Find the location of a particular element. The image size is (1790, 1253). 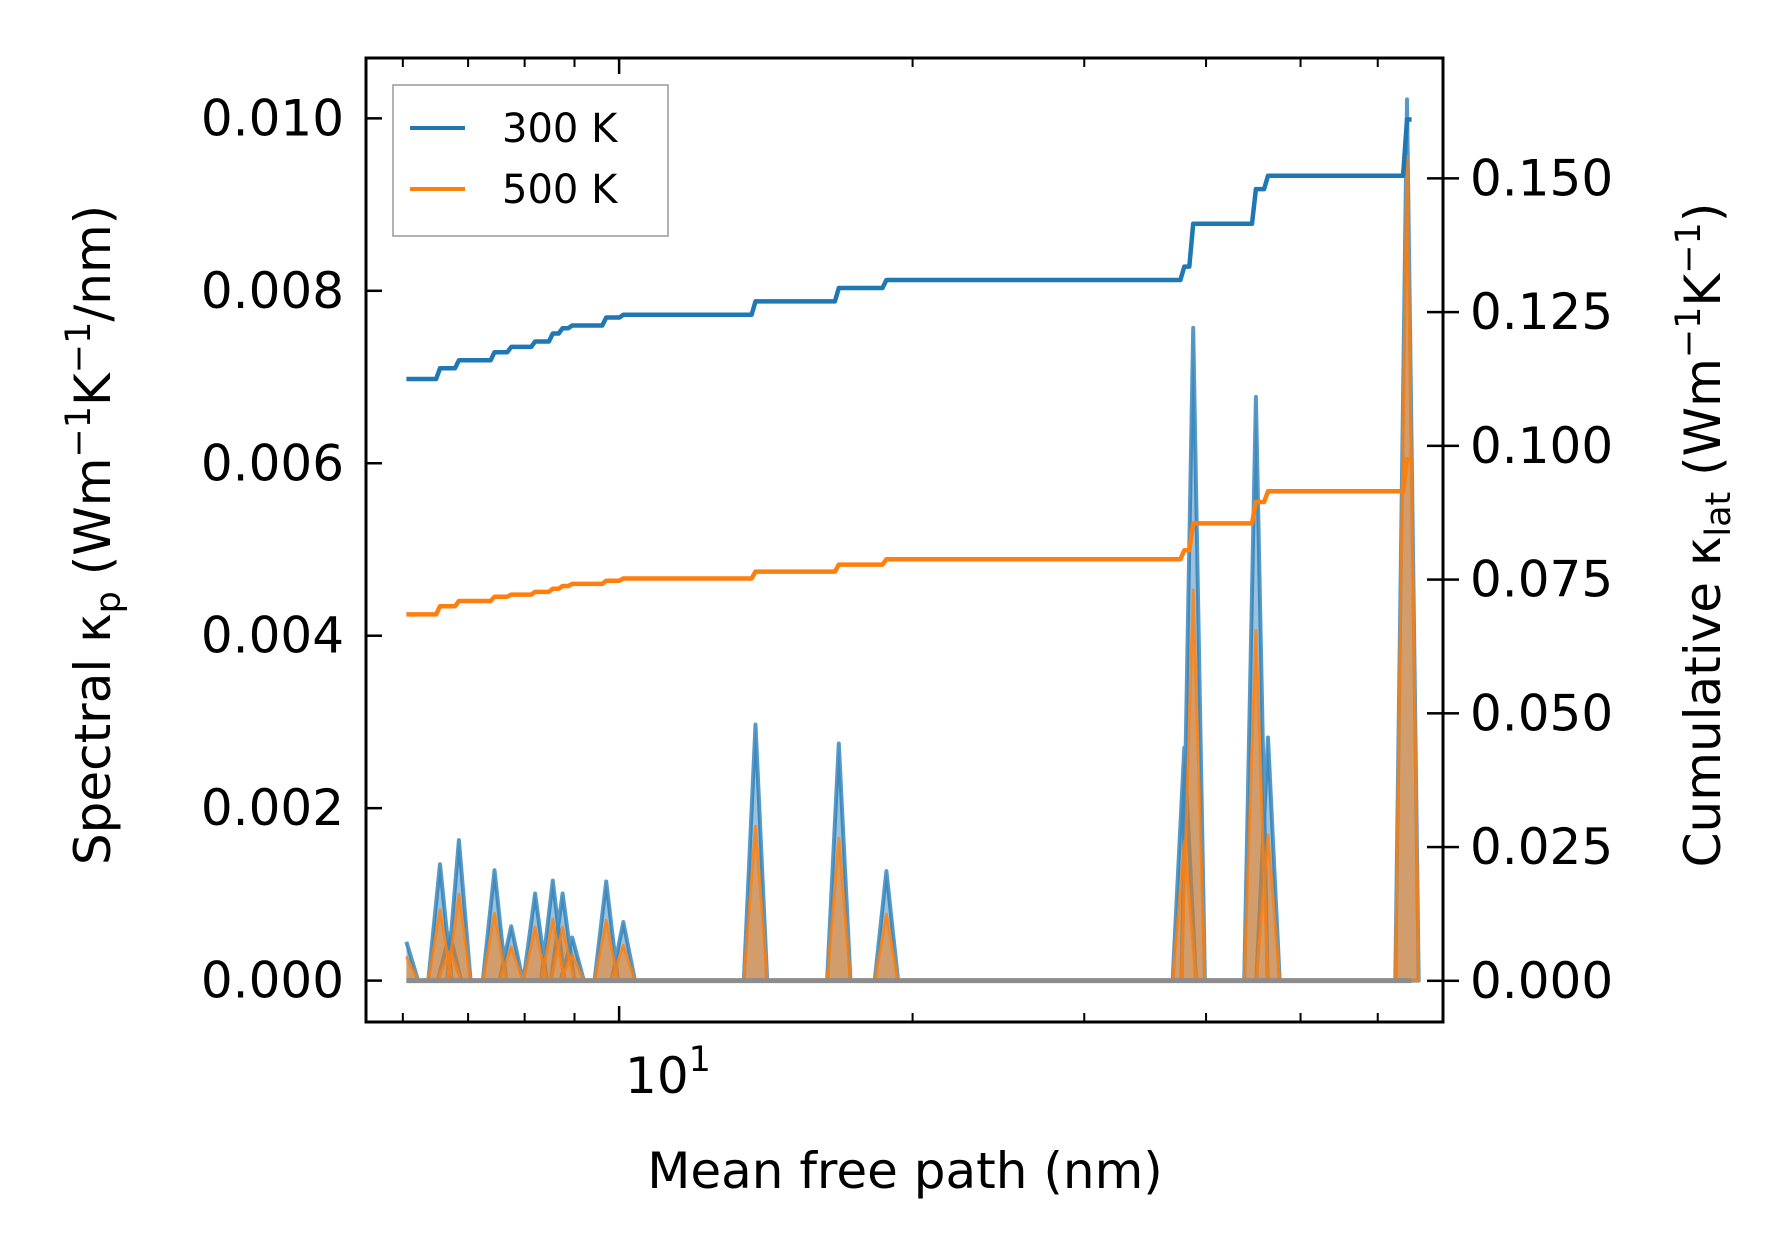

y-right-tick-label: 0.025 is located at coordinates (1541, 847).